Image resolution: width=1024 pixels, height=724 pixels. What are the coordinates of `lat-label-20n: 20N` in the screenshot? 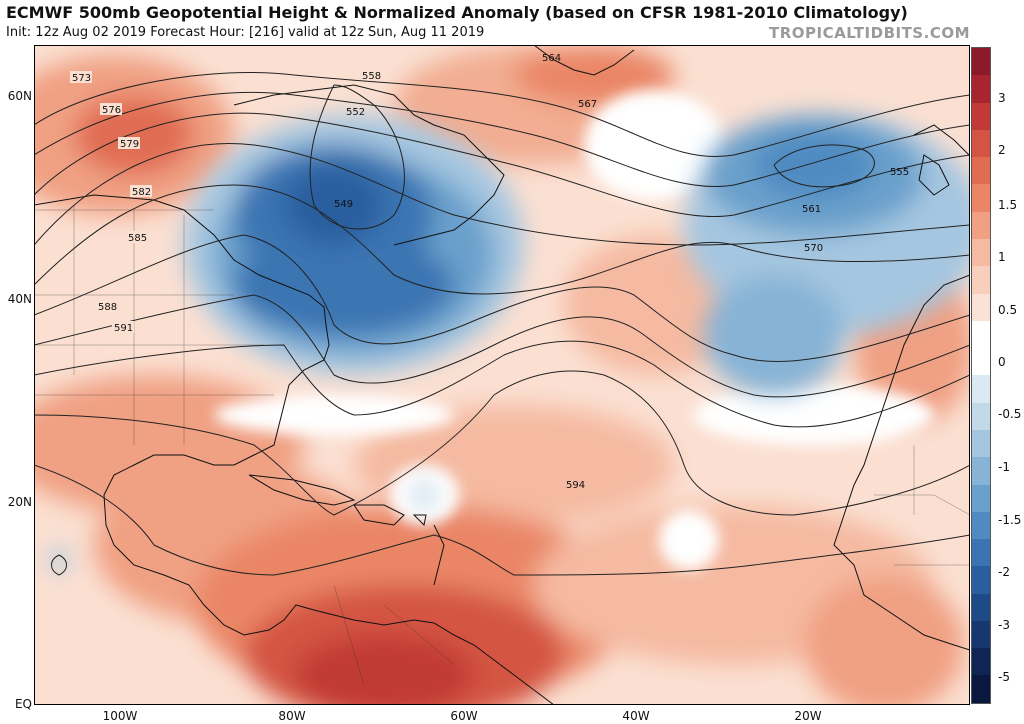 It's located at (19, 502).